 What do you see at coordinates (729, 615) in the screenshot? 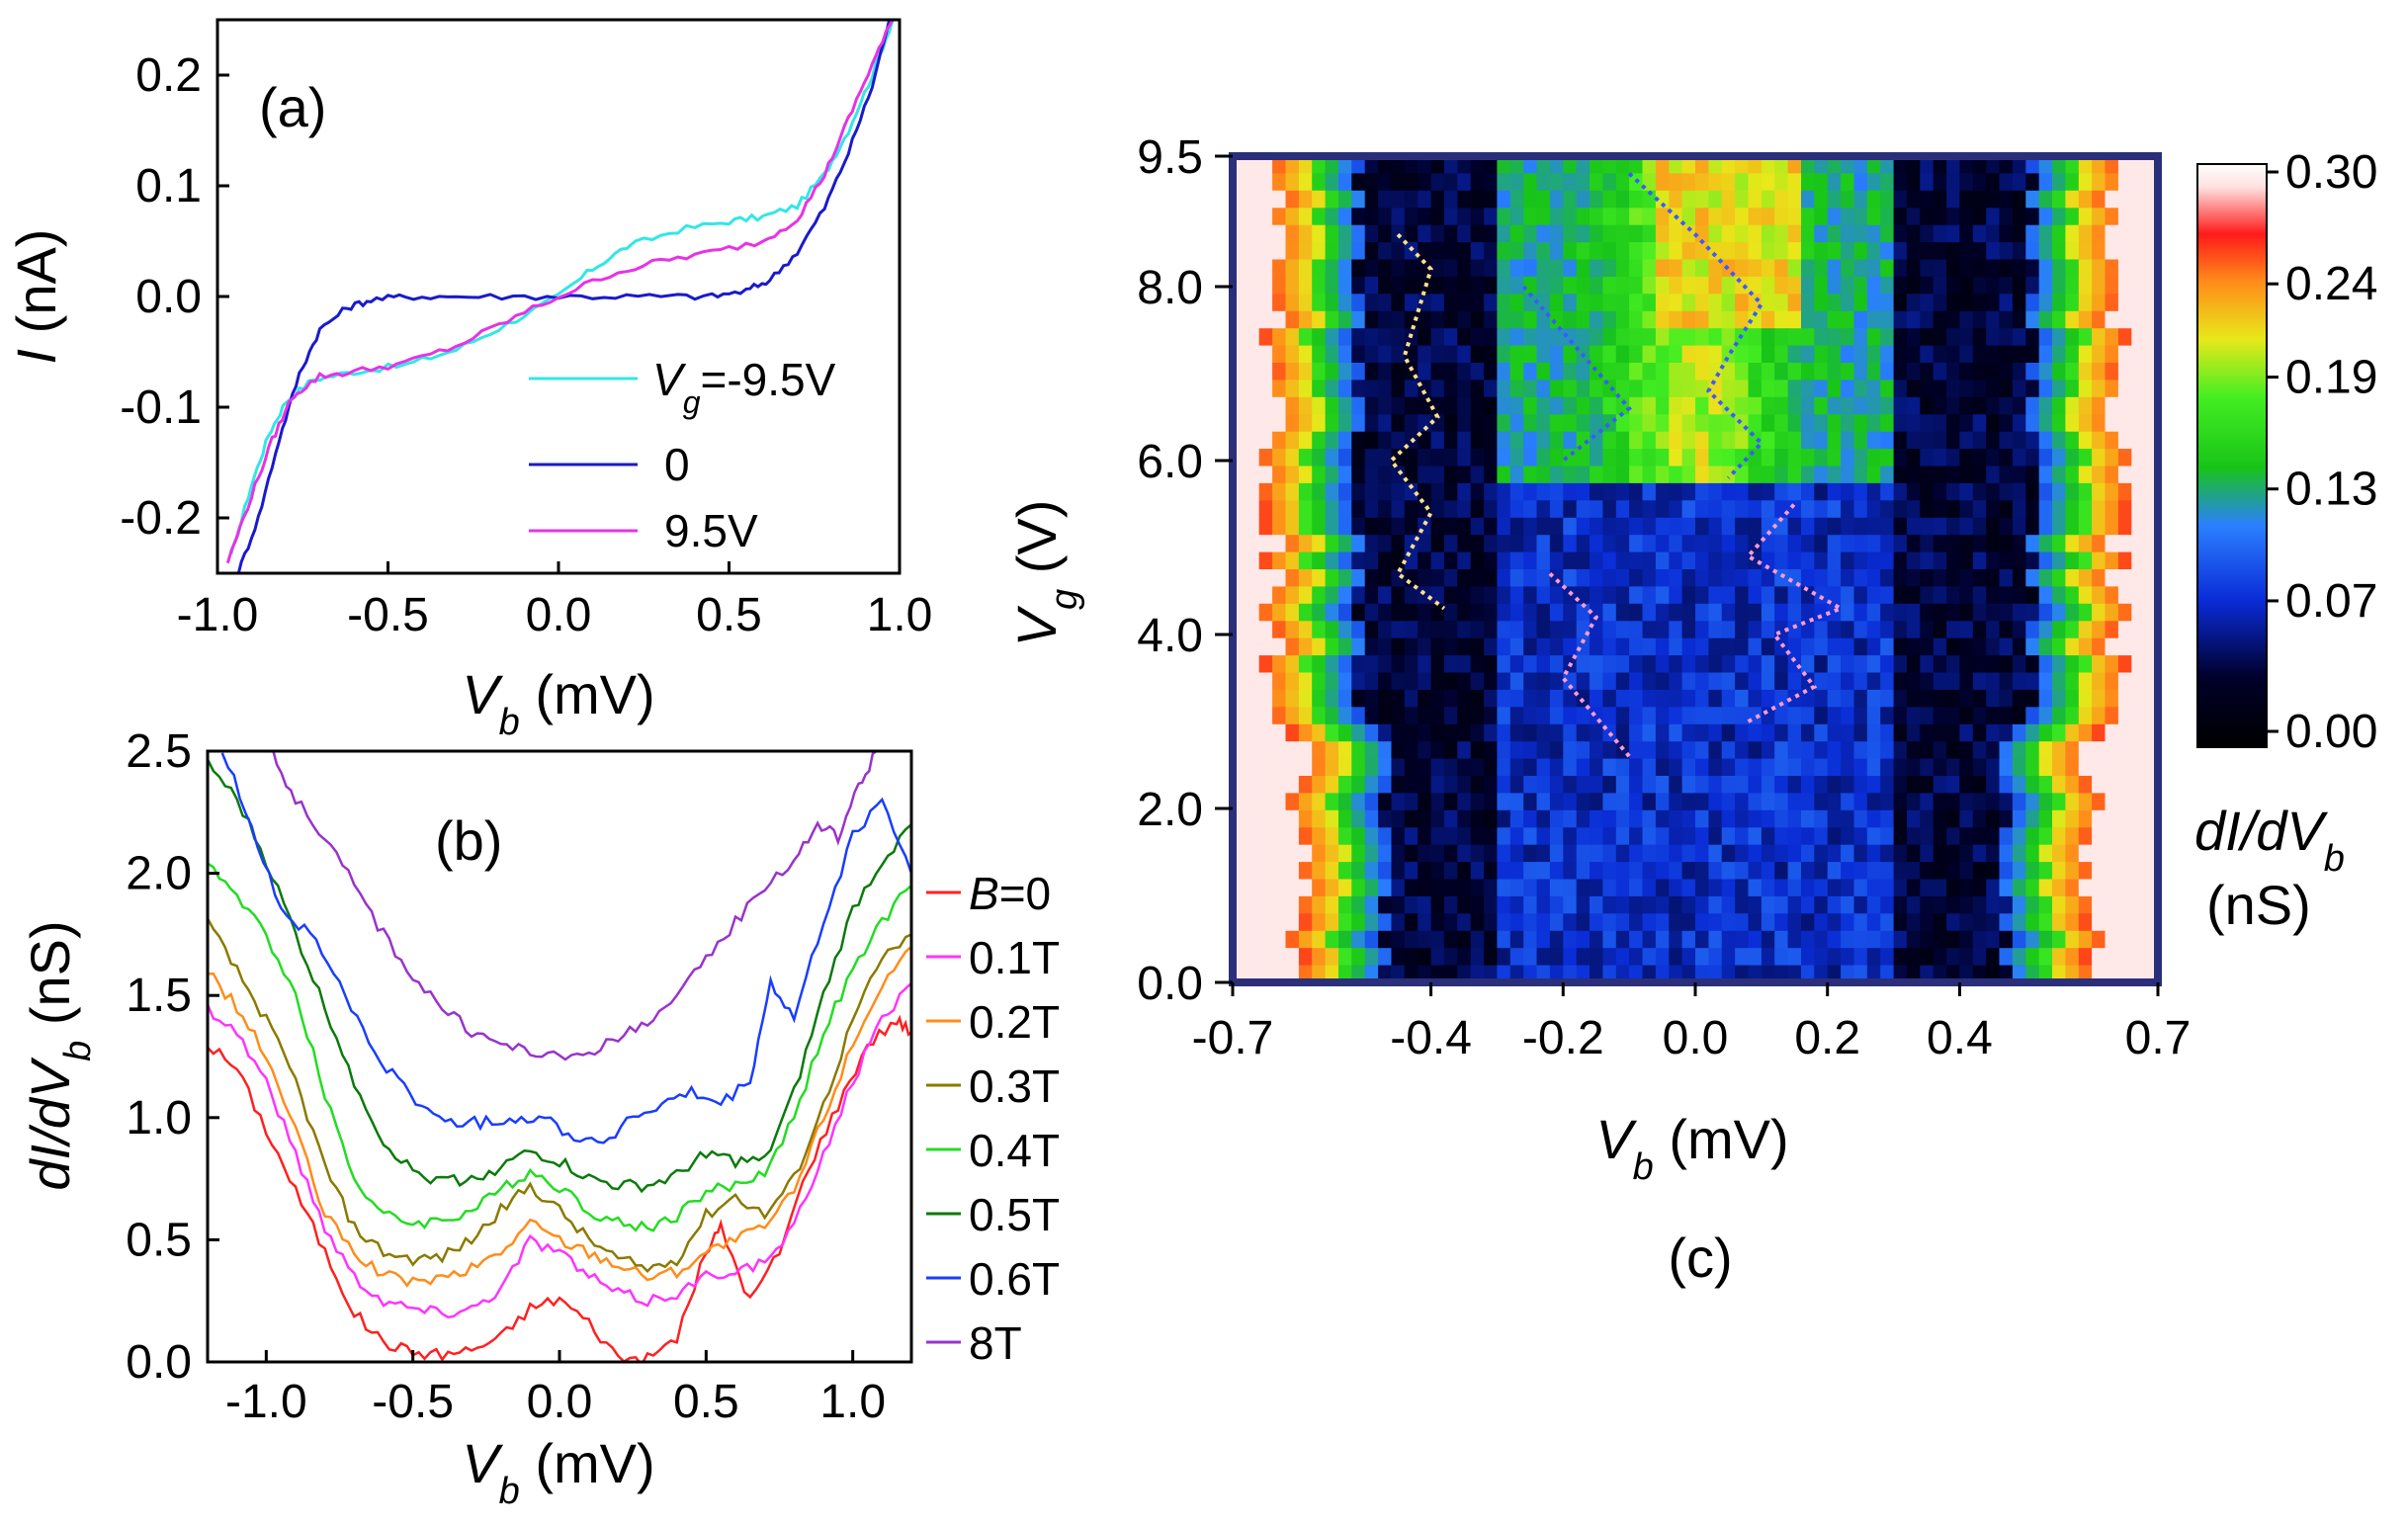
I see `a-xtick-label-3: 0.5` at bounding box center [729, 615].